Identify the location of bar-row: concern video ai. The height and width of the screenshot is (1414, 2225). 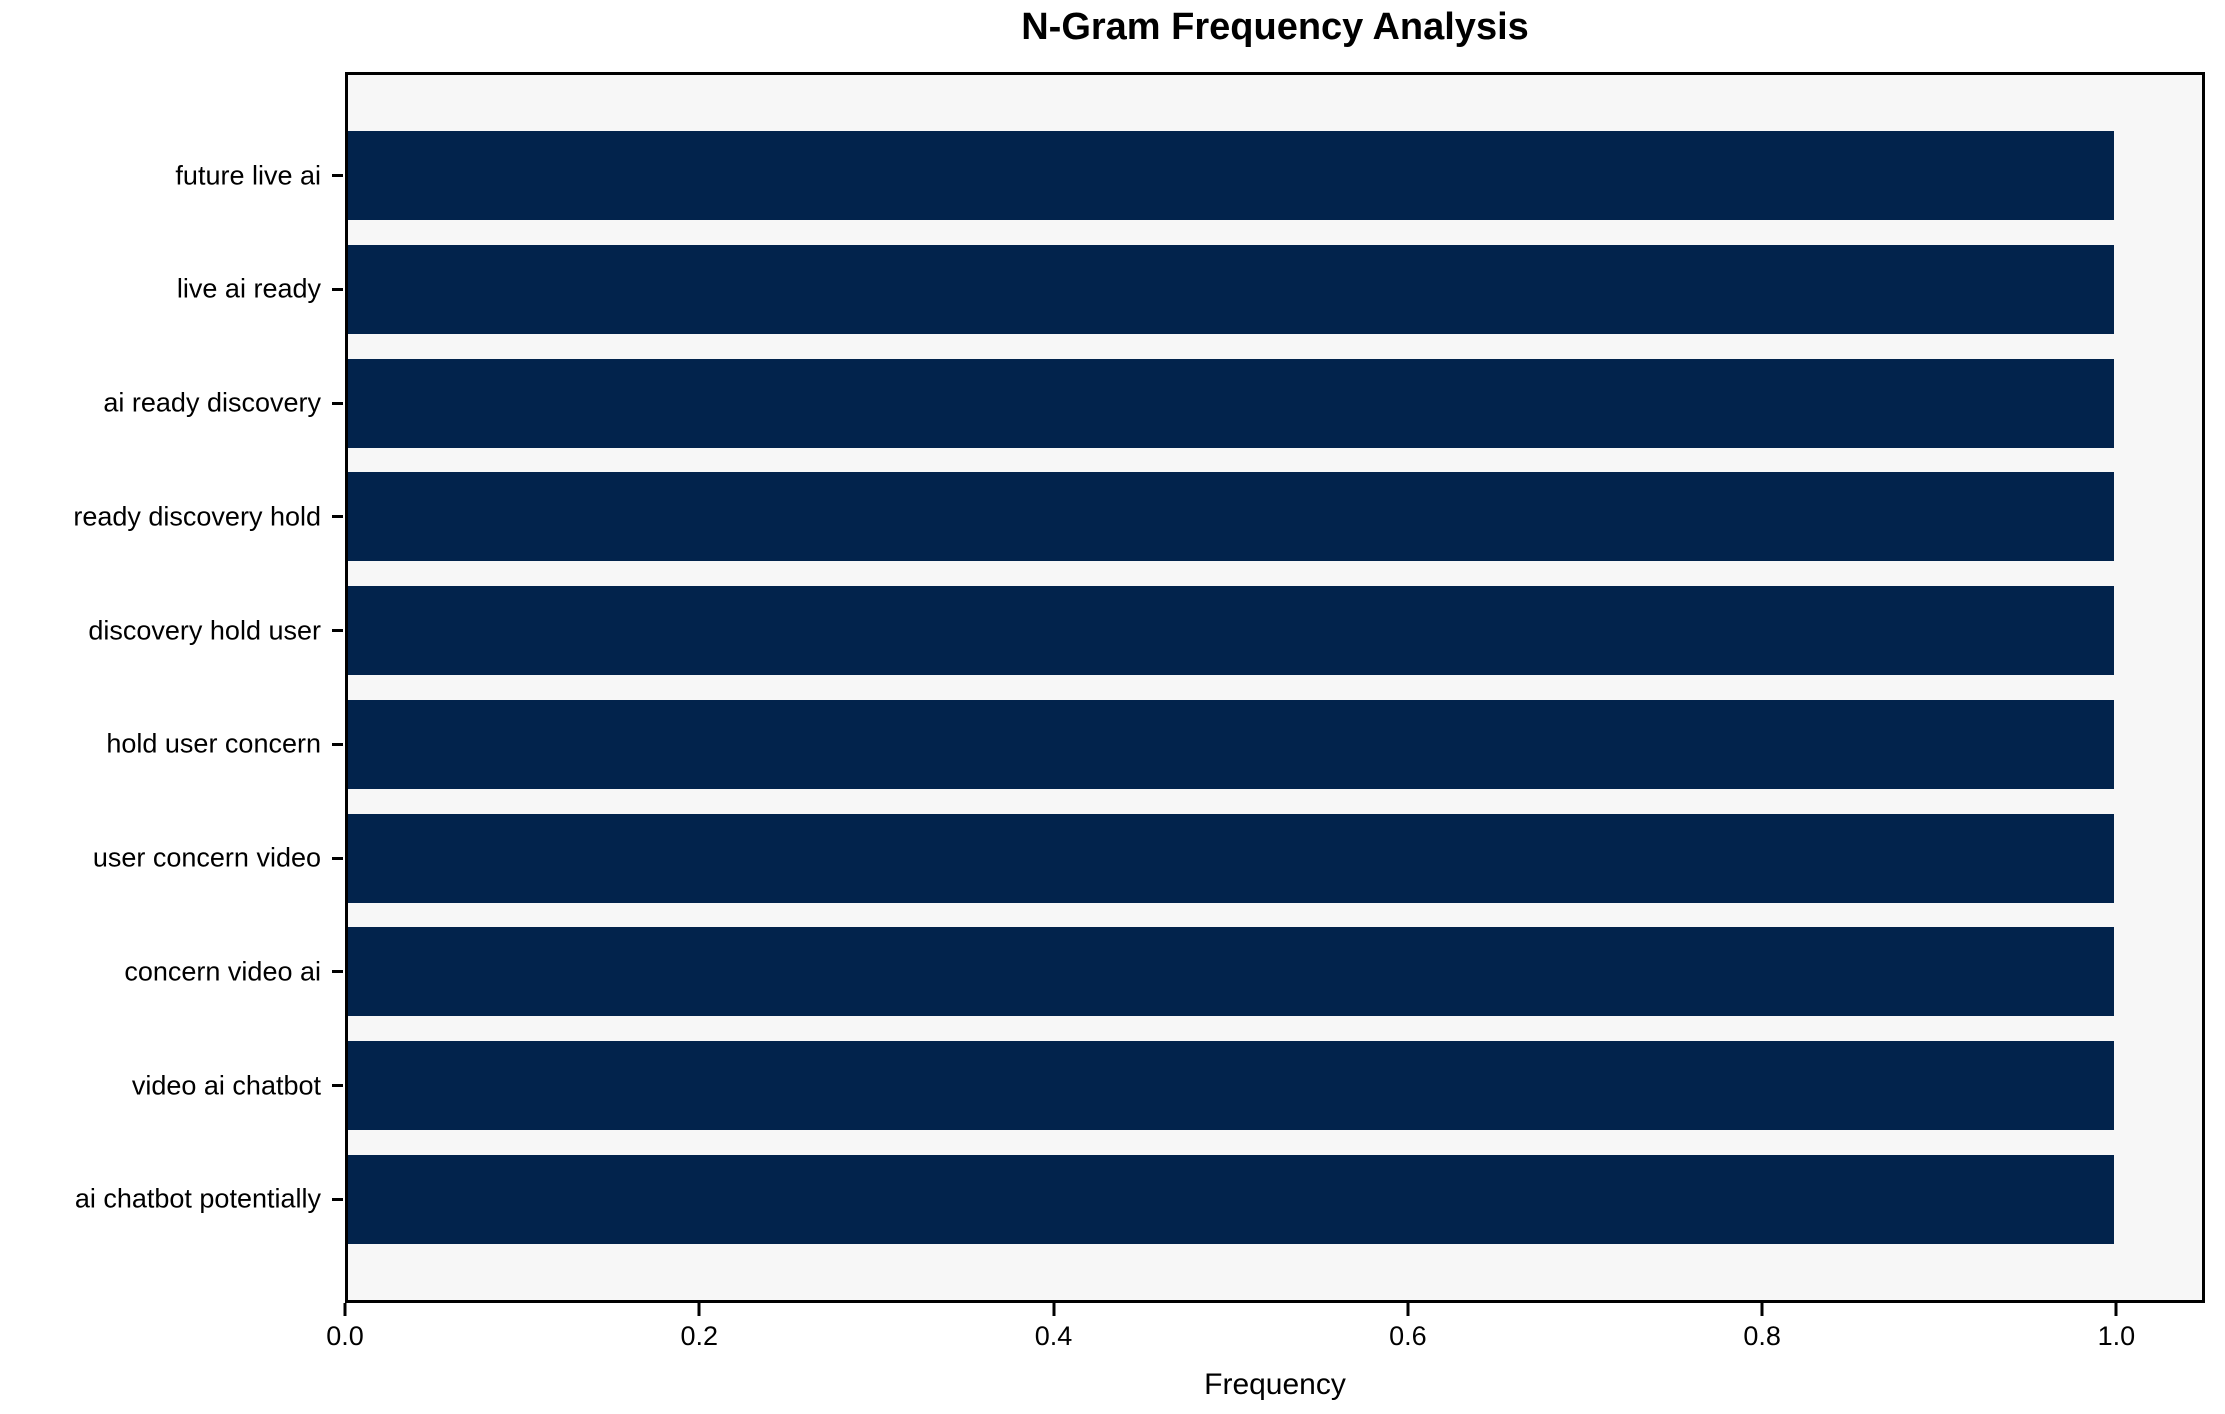
(1163, 972).